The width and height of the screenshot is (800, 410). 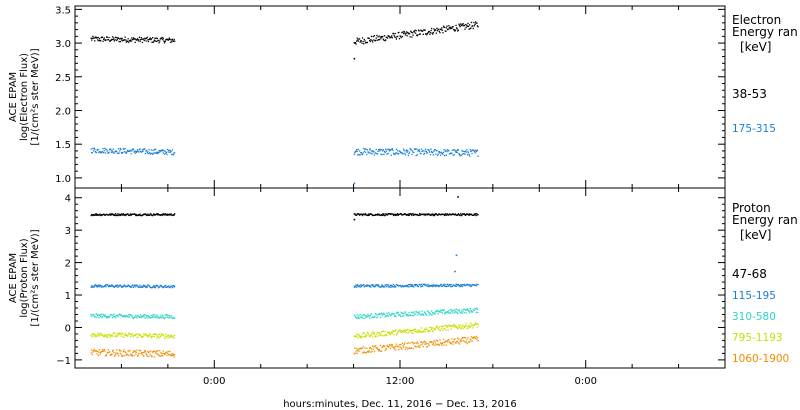 What do you see at coordinates (754, 296) in the screenshot?
I see `legend-entry-115-195: 115-195` at bounding box center [754, 296].